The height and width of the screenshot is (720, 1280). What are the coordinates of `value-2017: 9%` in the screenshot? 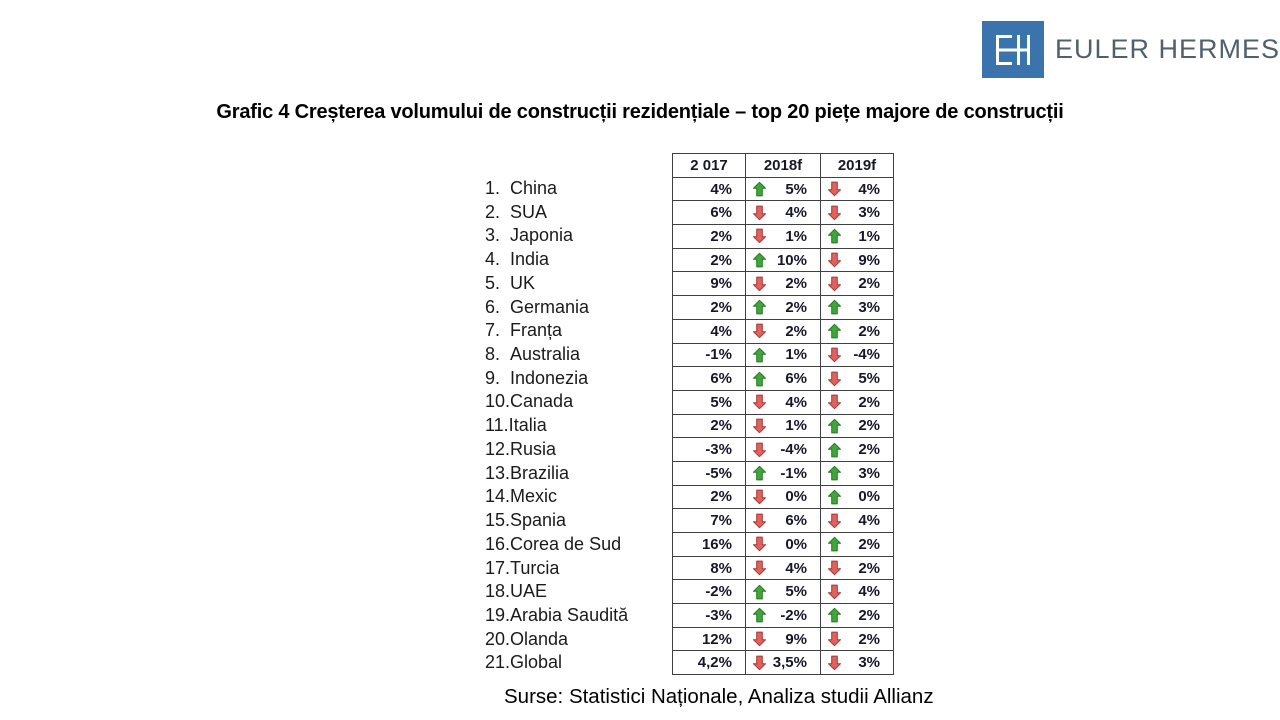 It's located at (709, 284).